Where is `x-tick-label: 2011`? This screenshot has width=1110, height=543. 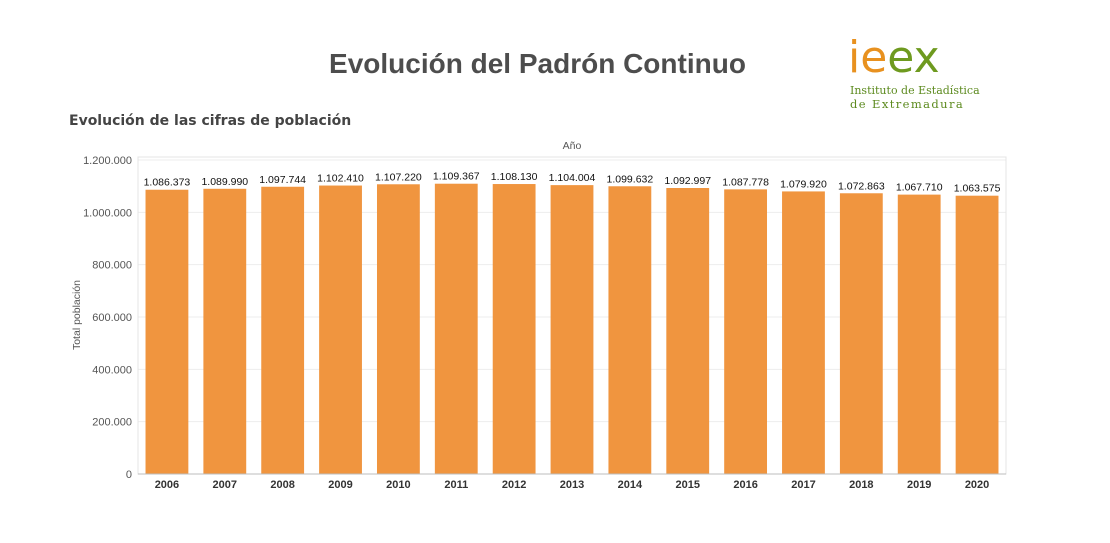
x-tick-label: 2011 is located at coordinates (456, 485).